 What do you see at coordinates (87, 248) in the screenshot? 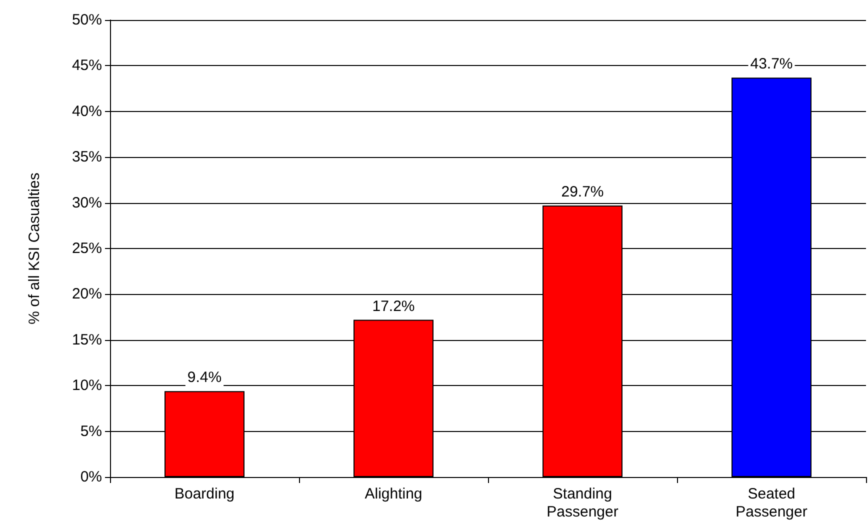
I see `y-tick-label: 25%` at bounding box center [87, 248].